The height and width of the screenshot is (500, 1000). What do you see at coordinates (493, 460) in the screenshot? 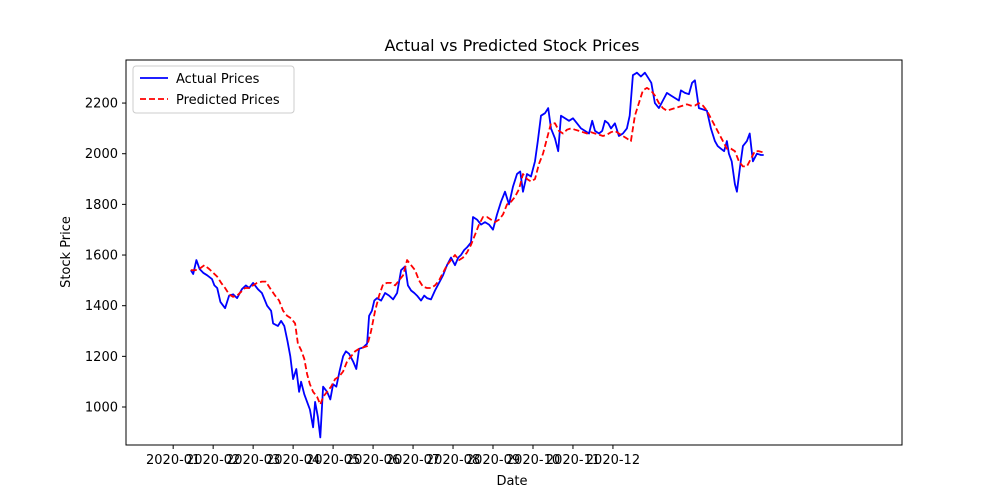
I see `x-tick-label: 2020-09` at bounding box center [493, 460].